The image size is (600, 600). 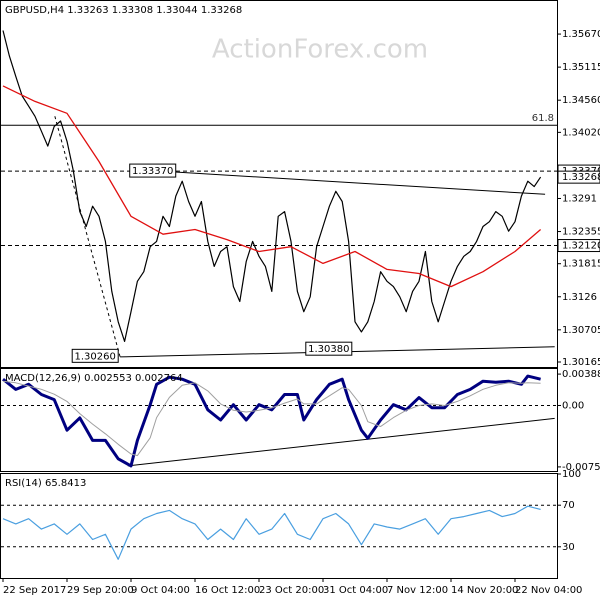 I want to click on y-tick-label: 1.32355, so click(x=581, y=232).